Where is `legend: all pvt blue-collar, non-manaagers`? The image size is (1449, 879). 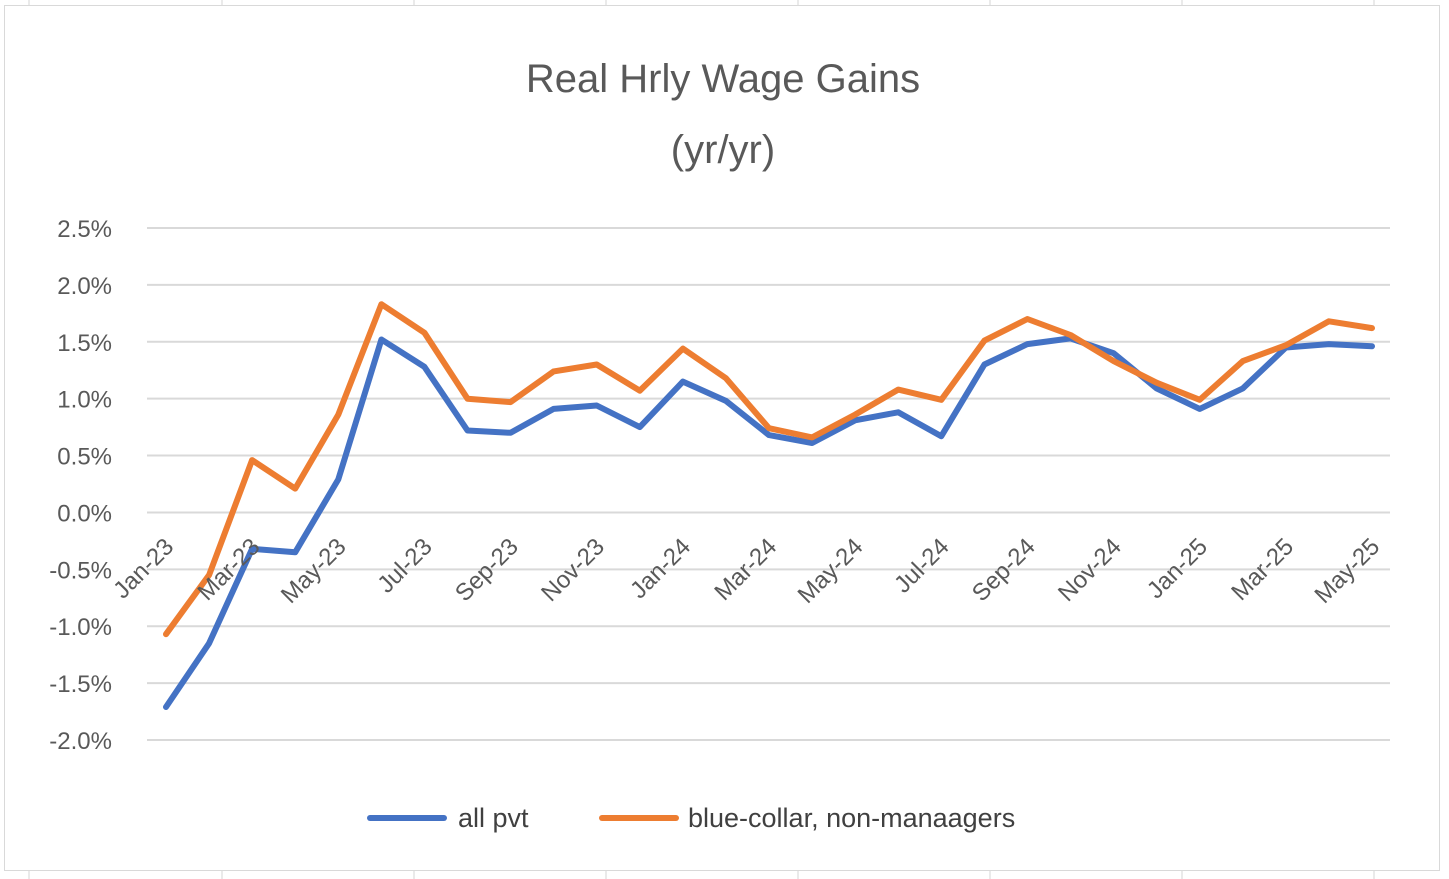 legend: all pvt blue-collar, non-manaagers is located at coordinates (691, 818).